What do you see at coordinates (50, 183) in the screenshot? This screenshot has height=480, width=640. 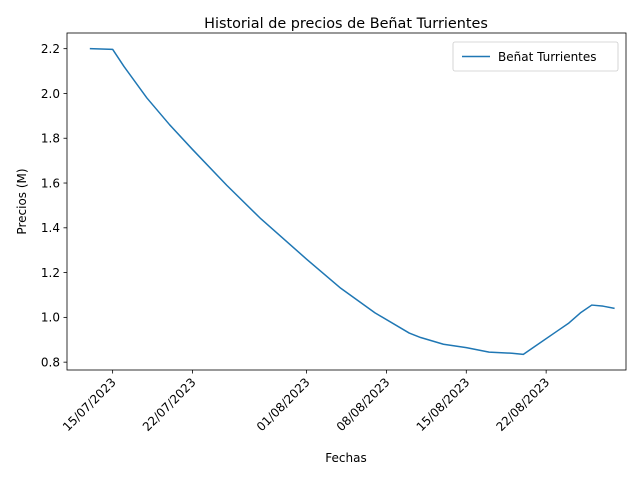 I see `y-tick-label: 1.6` at bounding box center [50, 183].